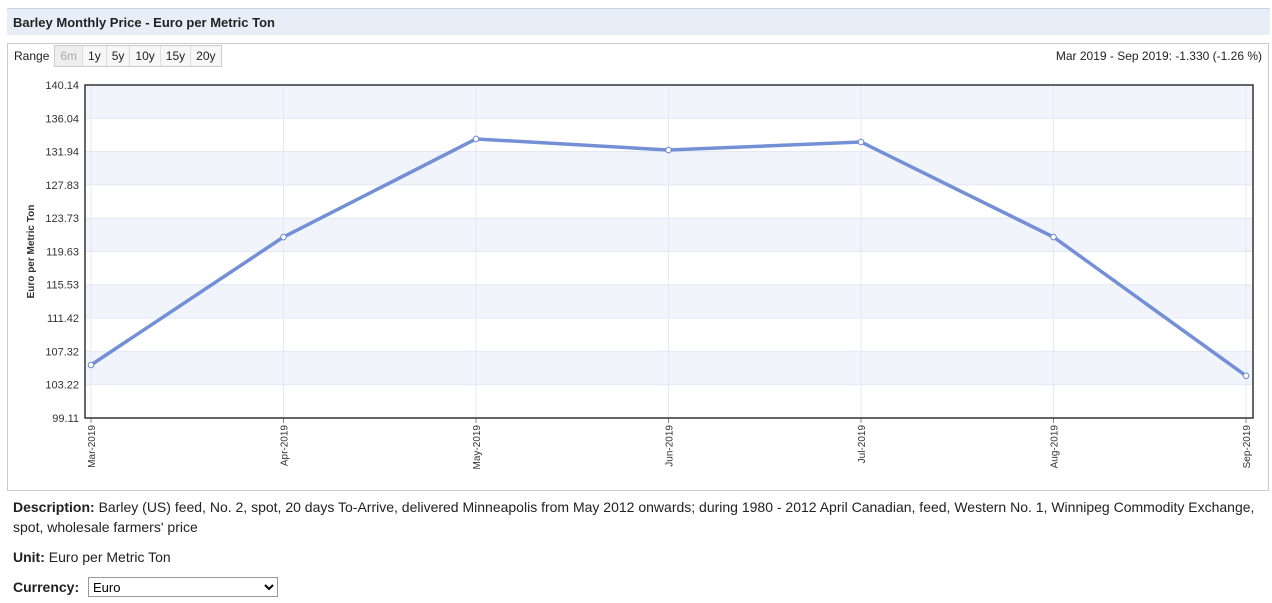 The height and width of the screenshot is (603, 1272). I want to click on x-tick-label: Mar-2019, so click(92, 446).